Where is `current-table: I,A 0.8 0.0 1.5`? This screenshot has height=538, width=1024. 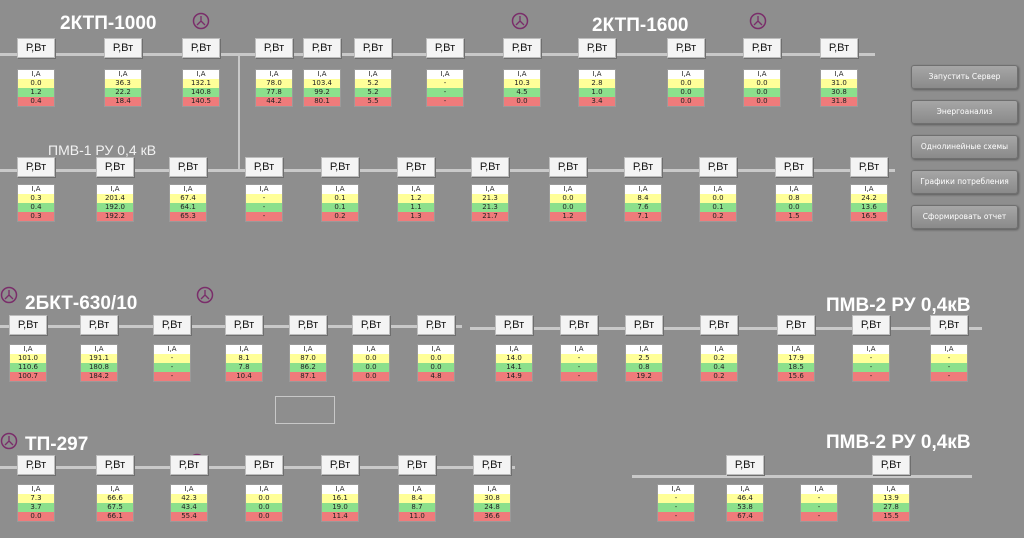 current-table: I,A 0.8 0.0 1.5 is located at coordinates (794, 203).